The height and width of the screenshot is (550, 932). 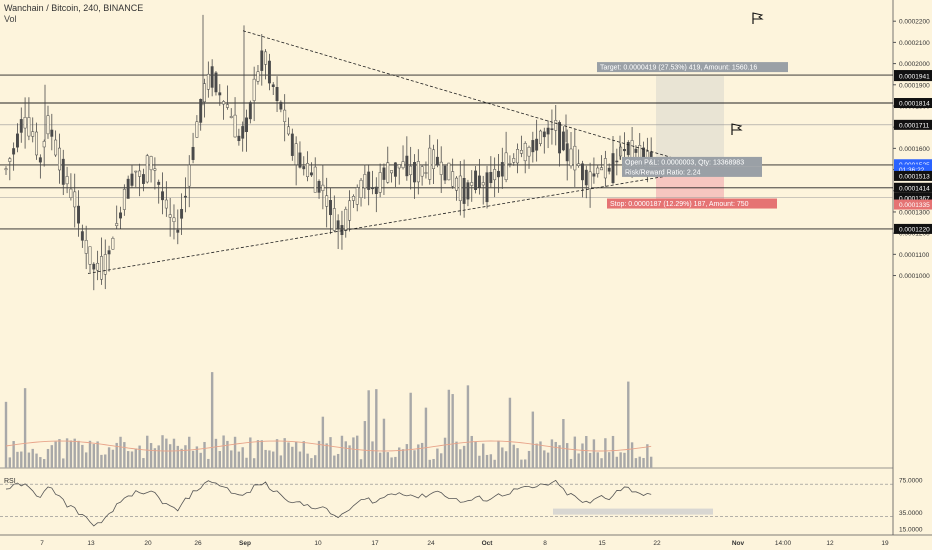 I want to click on axis-marker-label: 0.0001513, so click(x=914, y=176).